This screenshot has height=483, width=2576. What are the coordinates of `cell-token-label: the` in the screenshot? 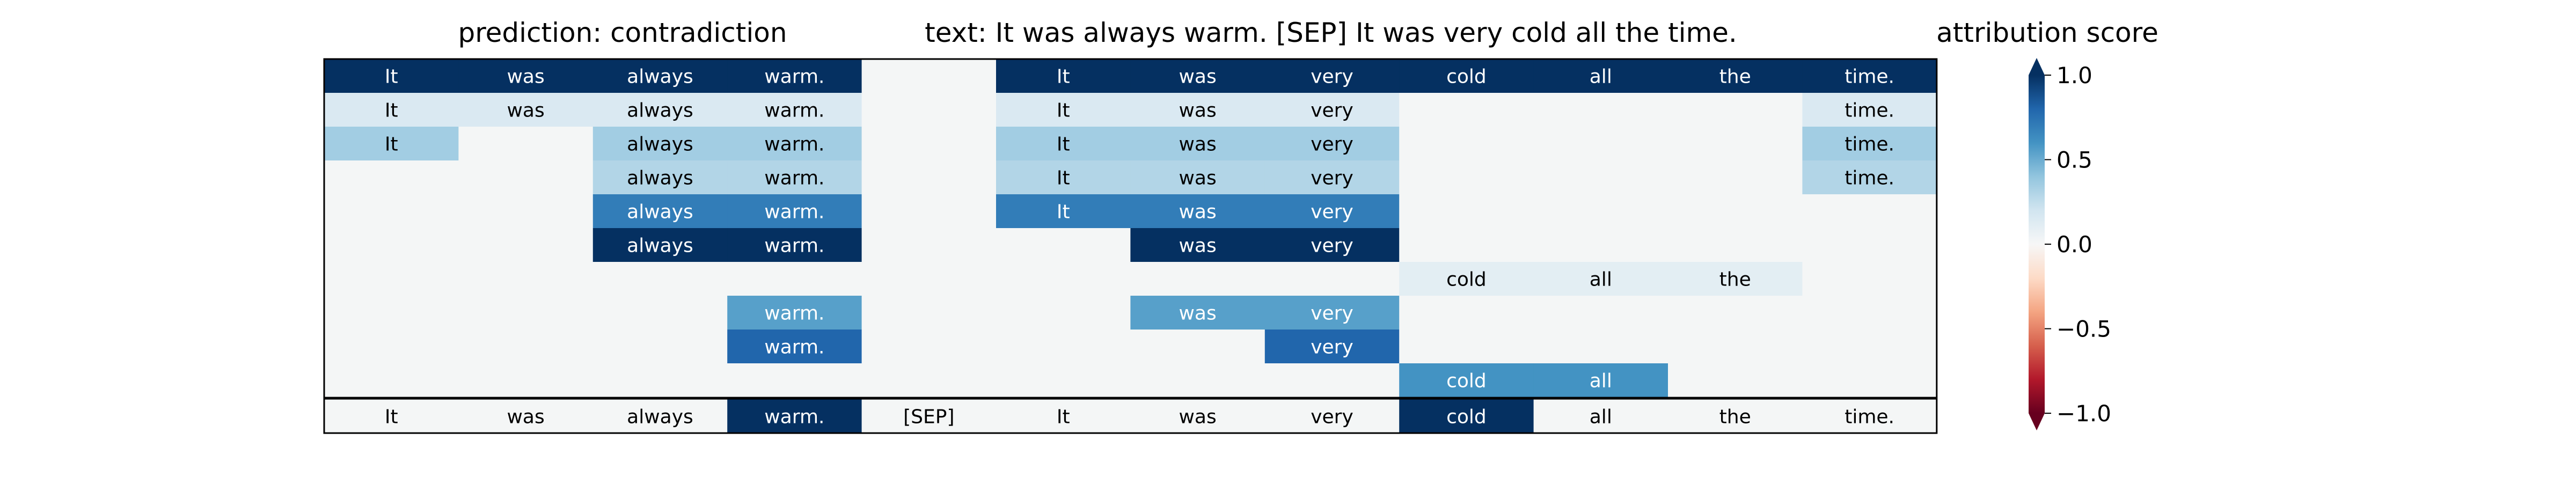 It's located at (1735, 280).